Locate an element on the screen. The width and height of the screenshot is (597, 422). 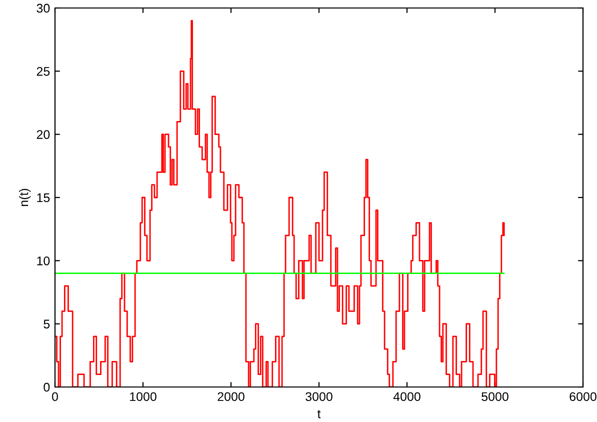
y-tick-label: 5 is located at coordinates (47, 324).